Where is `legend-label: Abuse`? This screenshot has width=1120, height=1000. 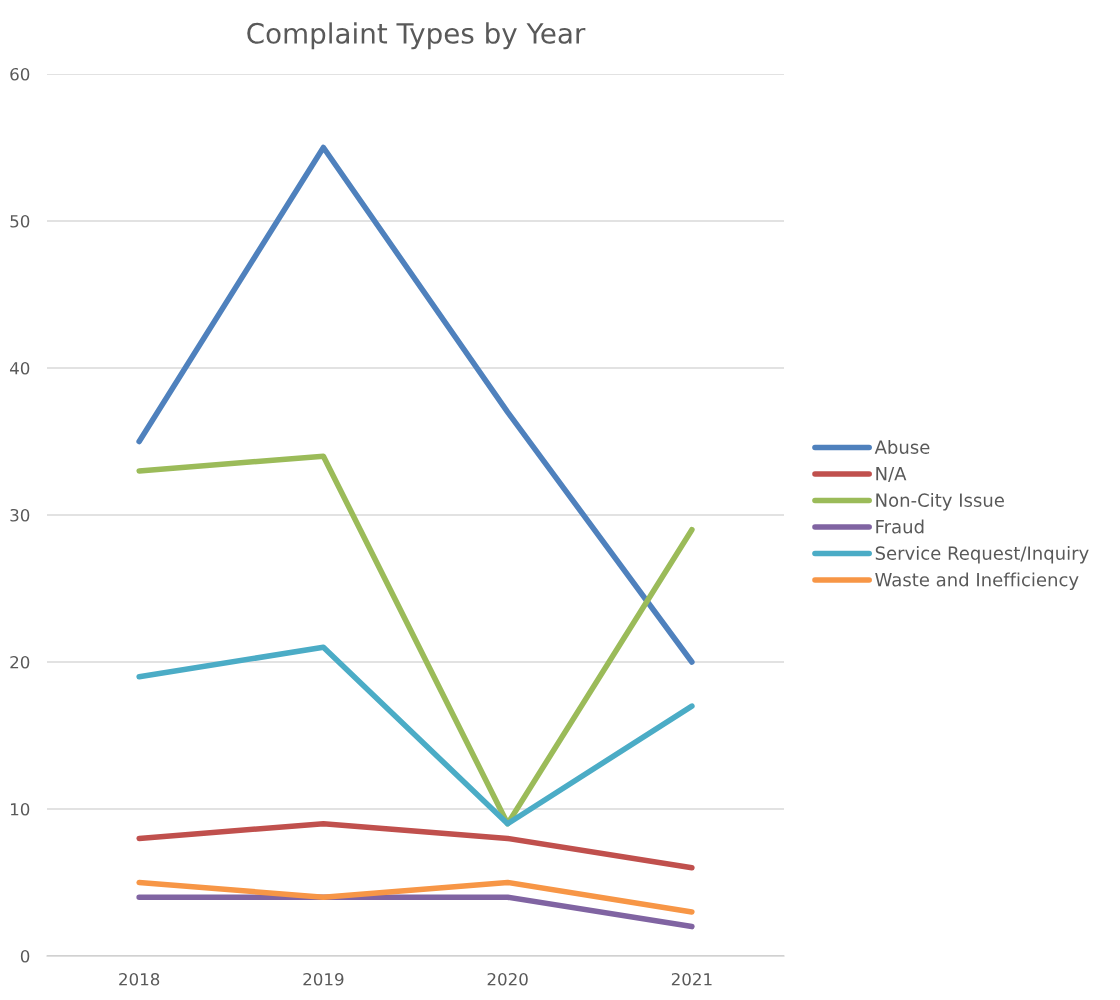 legend-label: Abuse is located at coordinates (902, 447).